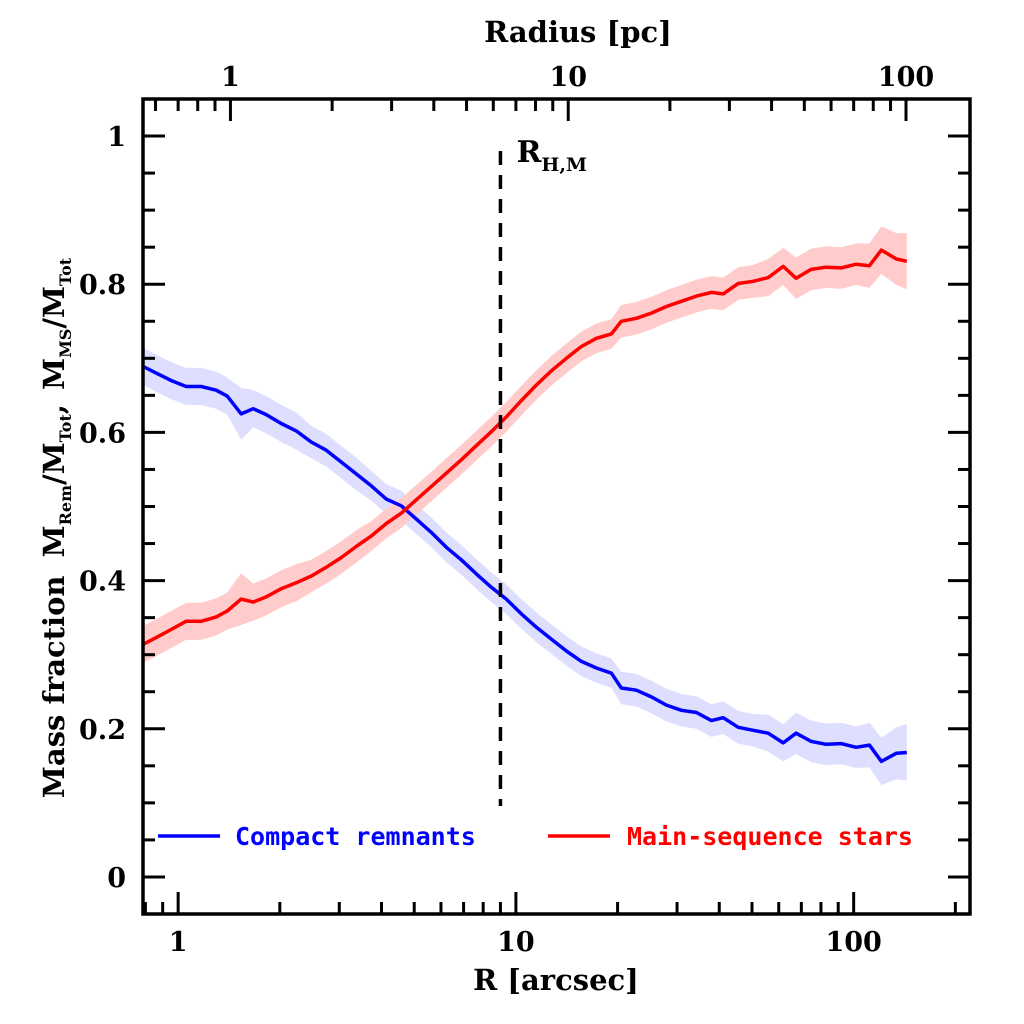 The height and width of the screenshot is (1024, 1024). What do you see at coordinates (102, 582) in the screenshot?
I see `y-tick-label: 0.4` at bounding box center [102, 582].